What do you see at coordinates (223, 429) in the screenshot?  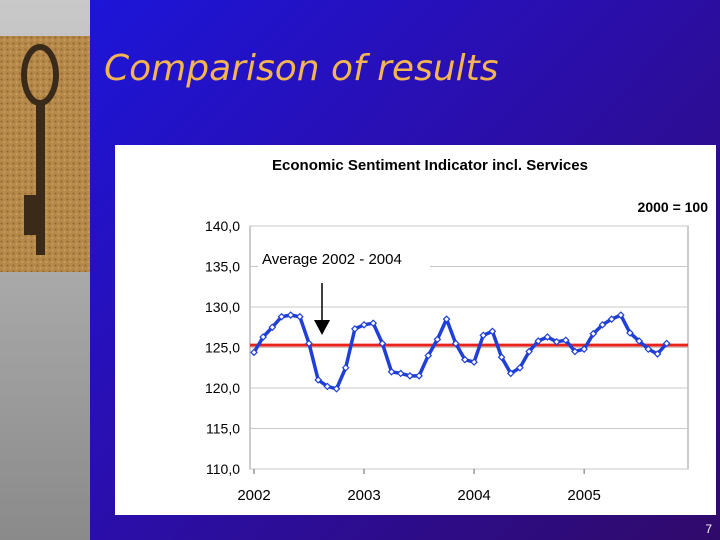 I see `y-tick-label: 115,0` at bounding box center [223, 429].